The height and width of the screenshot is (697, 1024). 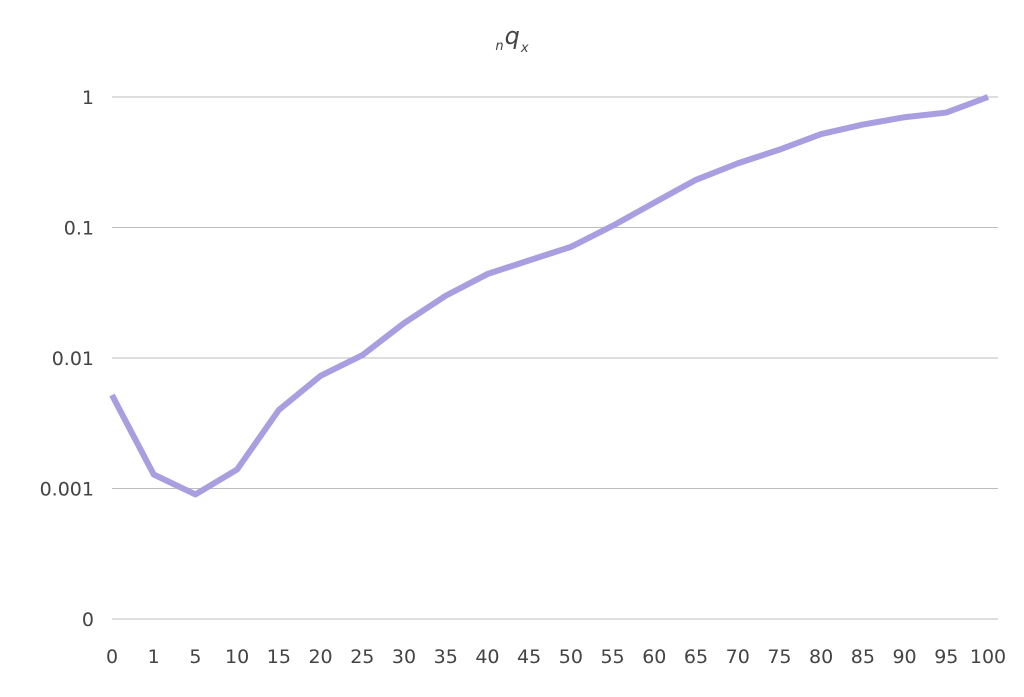 What do you see at coordinates (738, 657) in the screenshot?
I see `x-tick-label: 70` at bounding box center [738, 657].